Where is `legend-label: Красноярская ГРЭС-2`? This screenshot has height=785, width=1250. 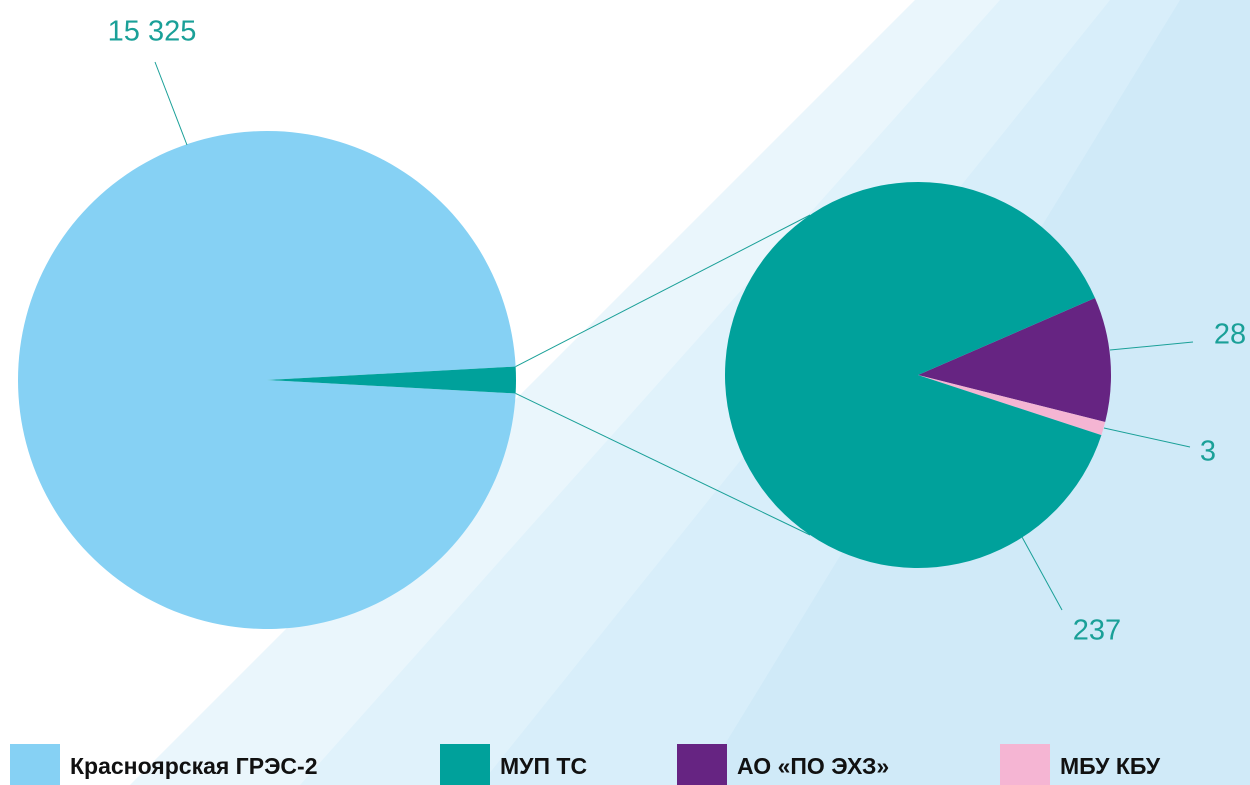
legend-label: Красноярская ГРЭС-2 is located at coordinates (194, 766).